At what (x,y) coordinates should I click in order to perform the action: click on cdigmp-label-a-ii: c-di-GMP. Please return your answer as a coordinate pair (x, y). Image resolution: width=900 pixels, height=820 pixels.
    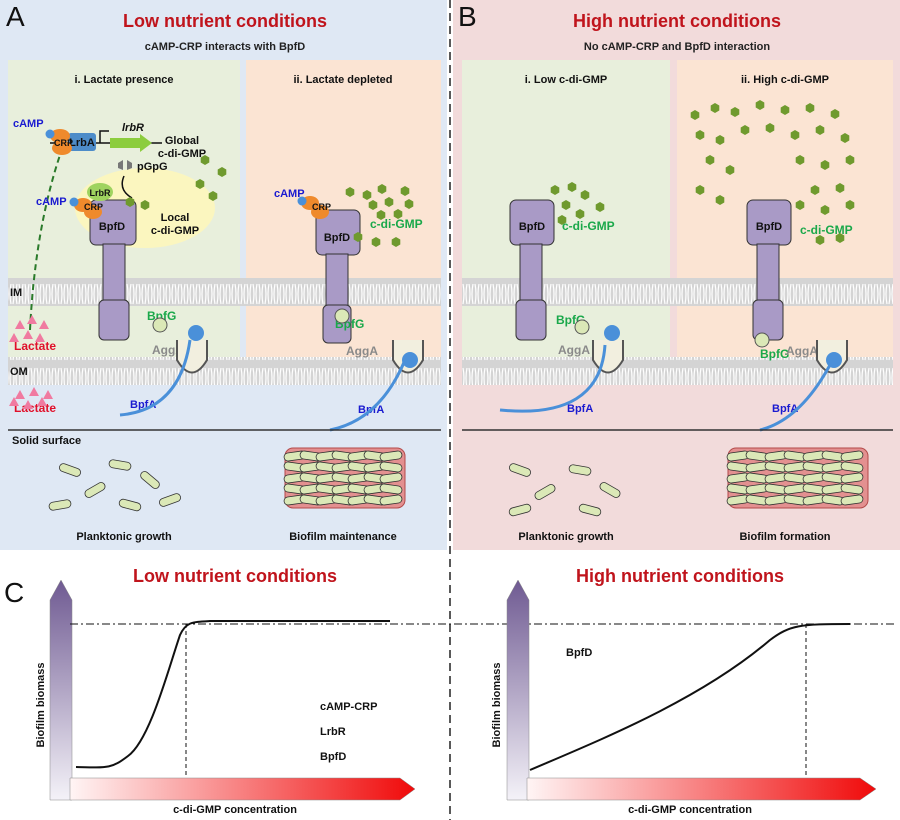
    Looking at the image, I should click on (396, 224).